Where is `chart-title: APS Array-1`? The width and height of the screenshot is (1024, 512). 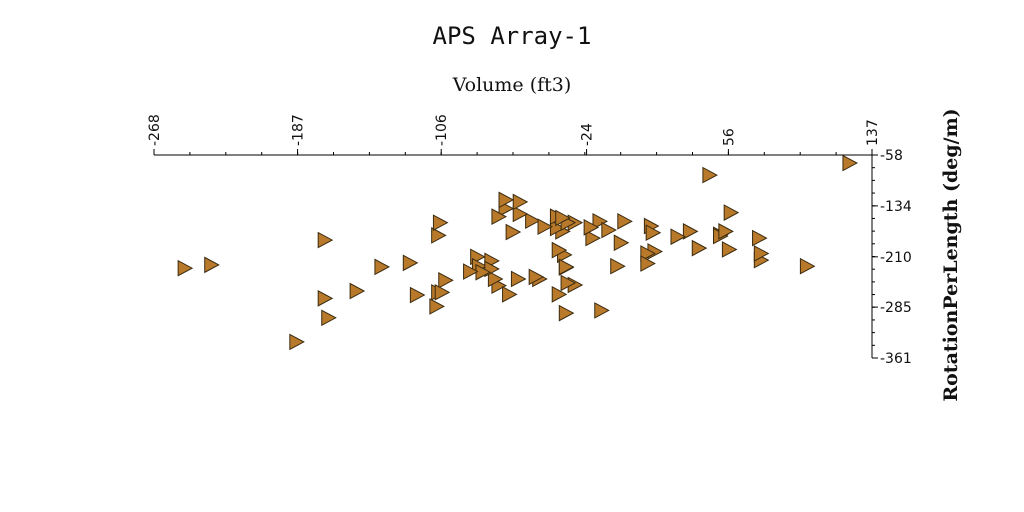
chart-title: APS Array-1 is located at coordinates (512, 36).